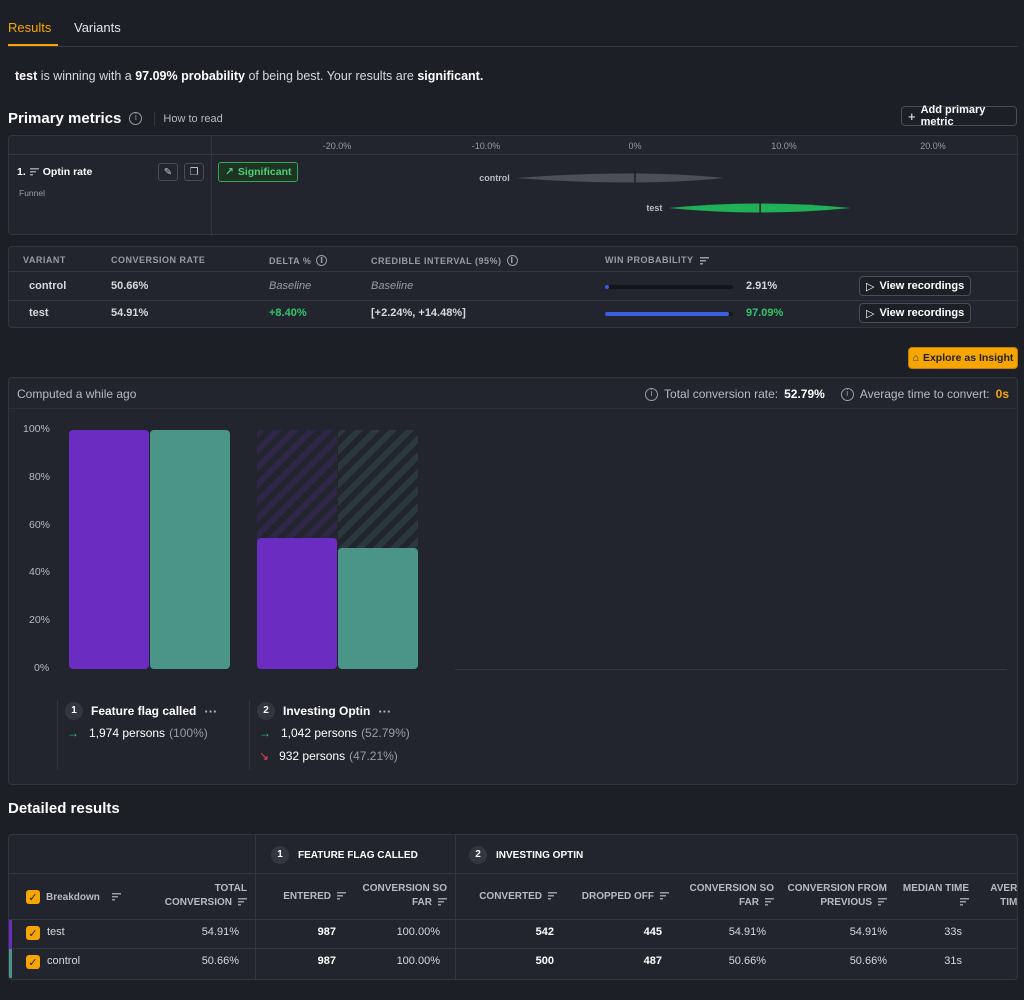 Image resolution: width=1024 pixels, height=1000 pixels. What do you see at coordinates (762, 286) in the screenshot?
I see `win-probability-value: 2.91%` at bounding box center [762, 286].